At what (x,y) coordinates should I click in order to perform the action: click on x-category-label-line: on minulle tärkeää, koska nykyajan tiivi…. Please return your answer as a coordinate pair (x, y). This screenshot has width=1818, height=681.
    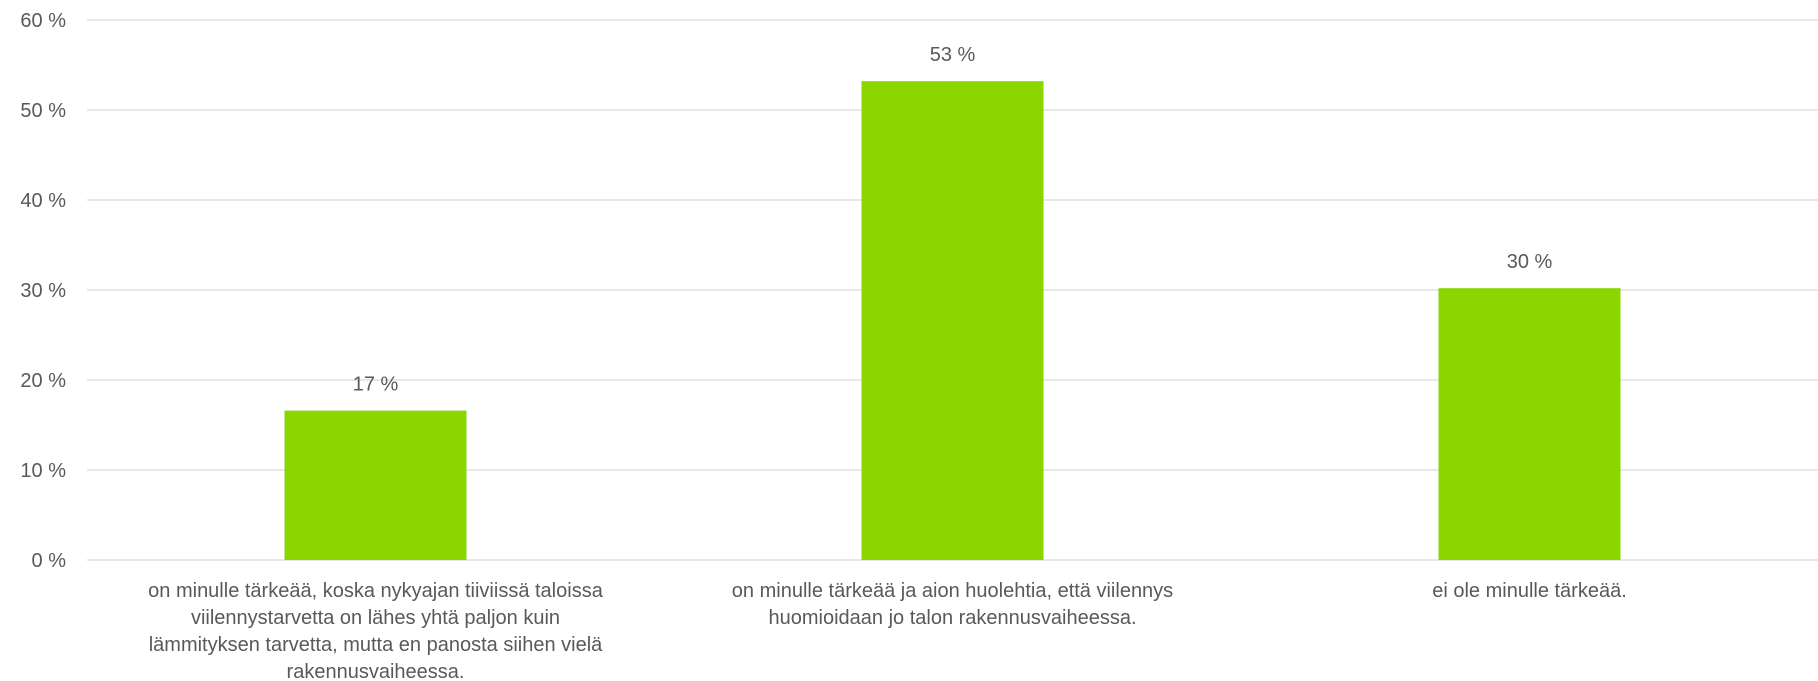
    Looking at the image, I should click on (376, 591).